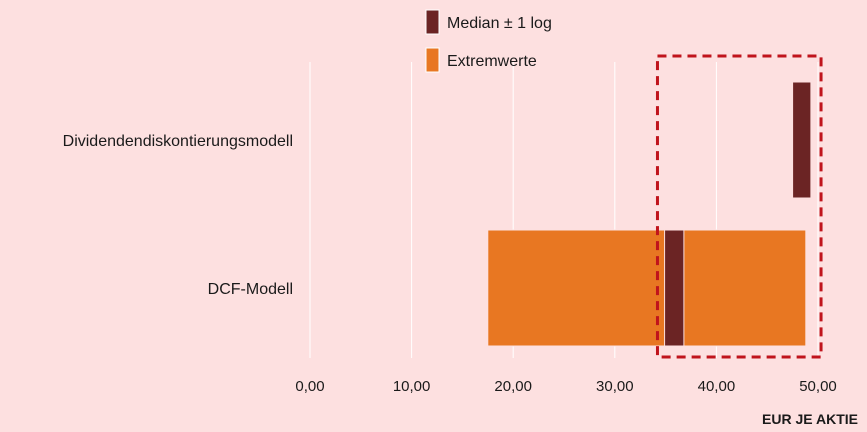 The image size is (867, 432). Describe the element at coordinates (818, 386) in the screenshot. I see `x-tick-label-5: 50,00` at that location.